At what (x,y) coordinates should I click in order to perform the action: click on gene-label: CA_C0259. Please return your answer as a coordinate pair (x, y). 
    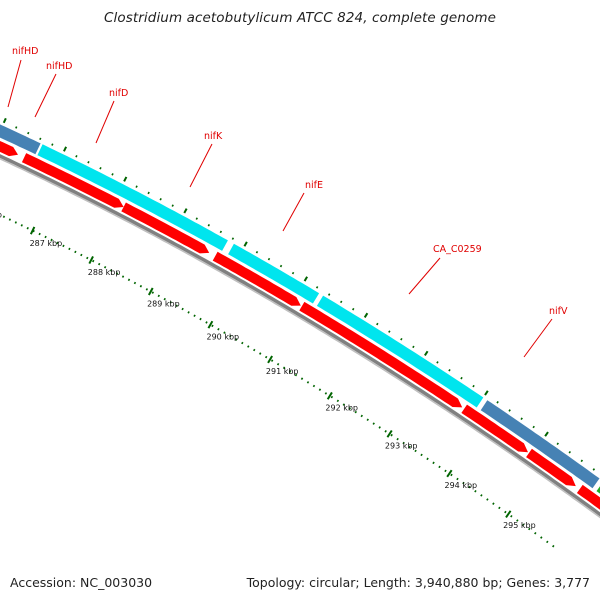
    Looking at the image, I should click on (457, 249).